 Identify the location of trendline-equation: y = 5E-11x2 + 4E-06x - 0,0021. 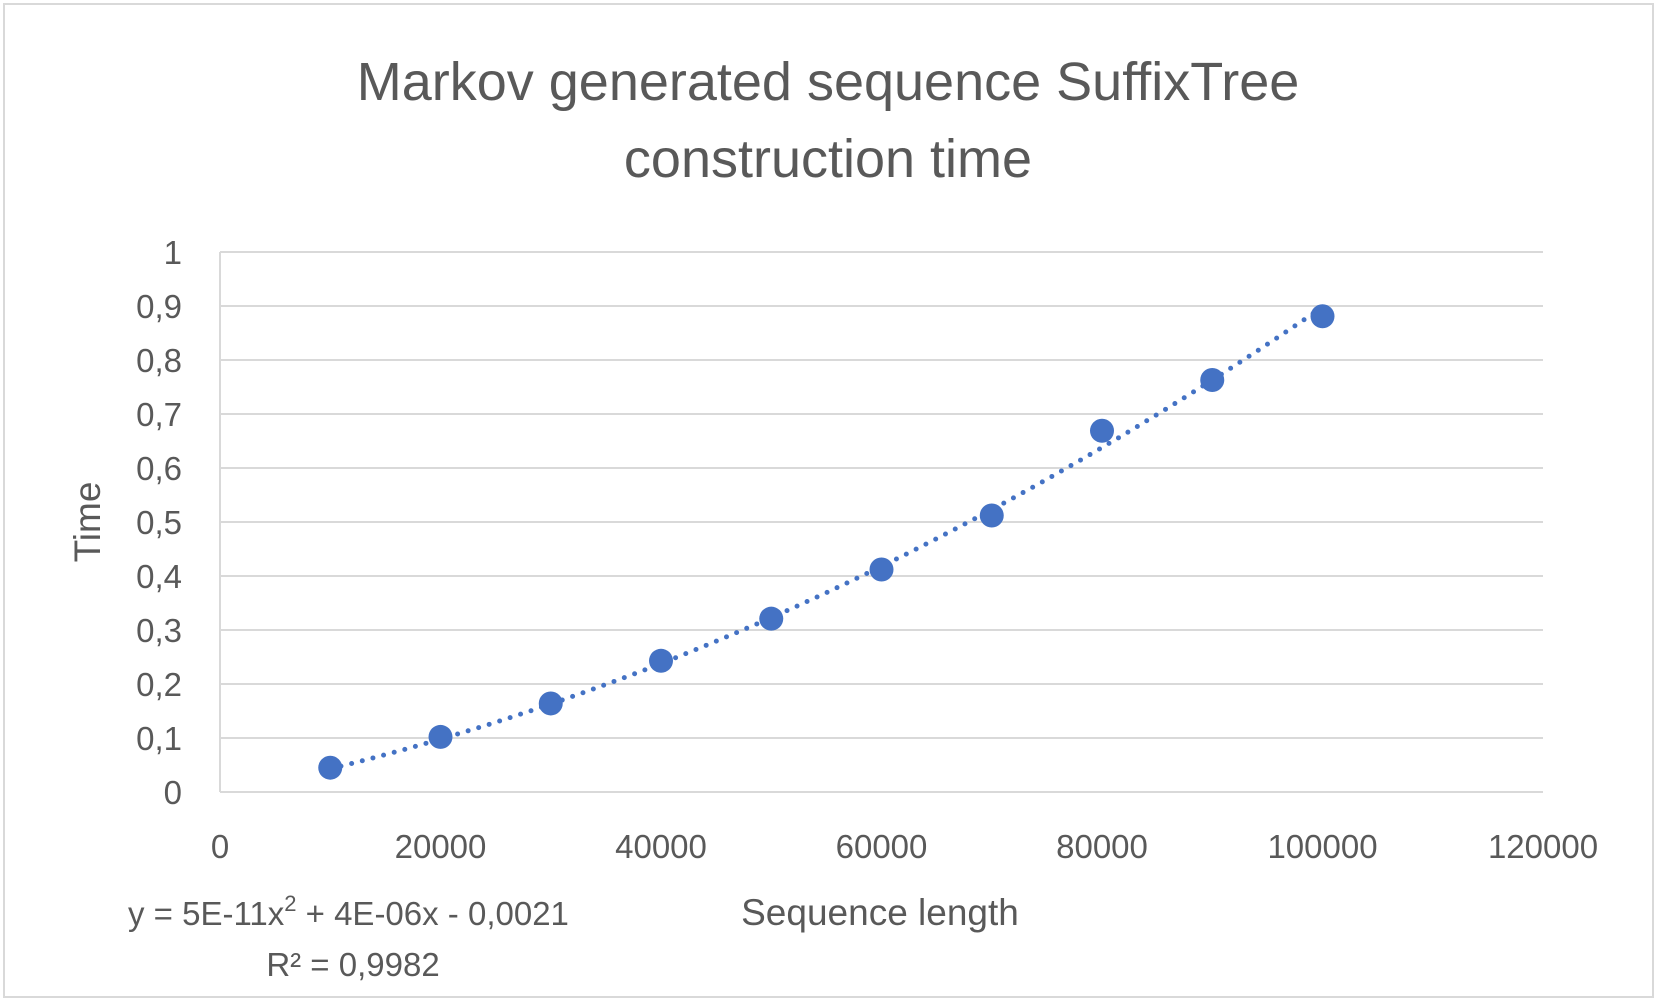
(348, 911).